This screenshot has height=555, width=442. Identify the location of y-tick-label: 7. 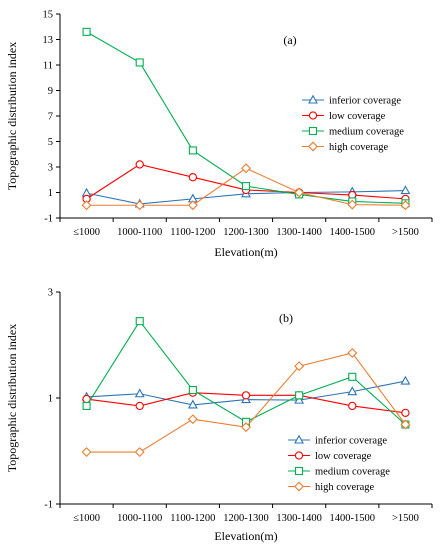
(50, 117).